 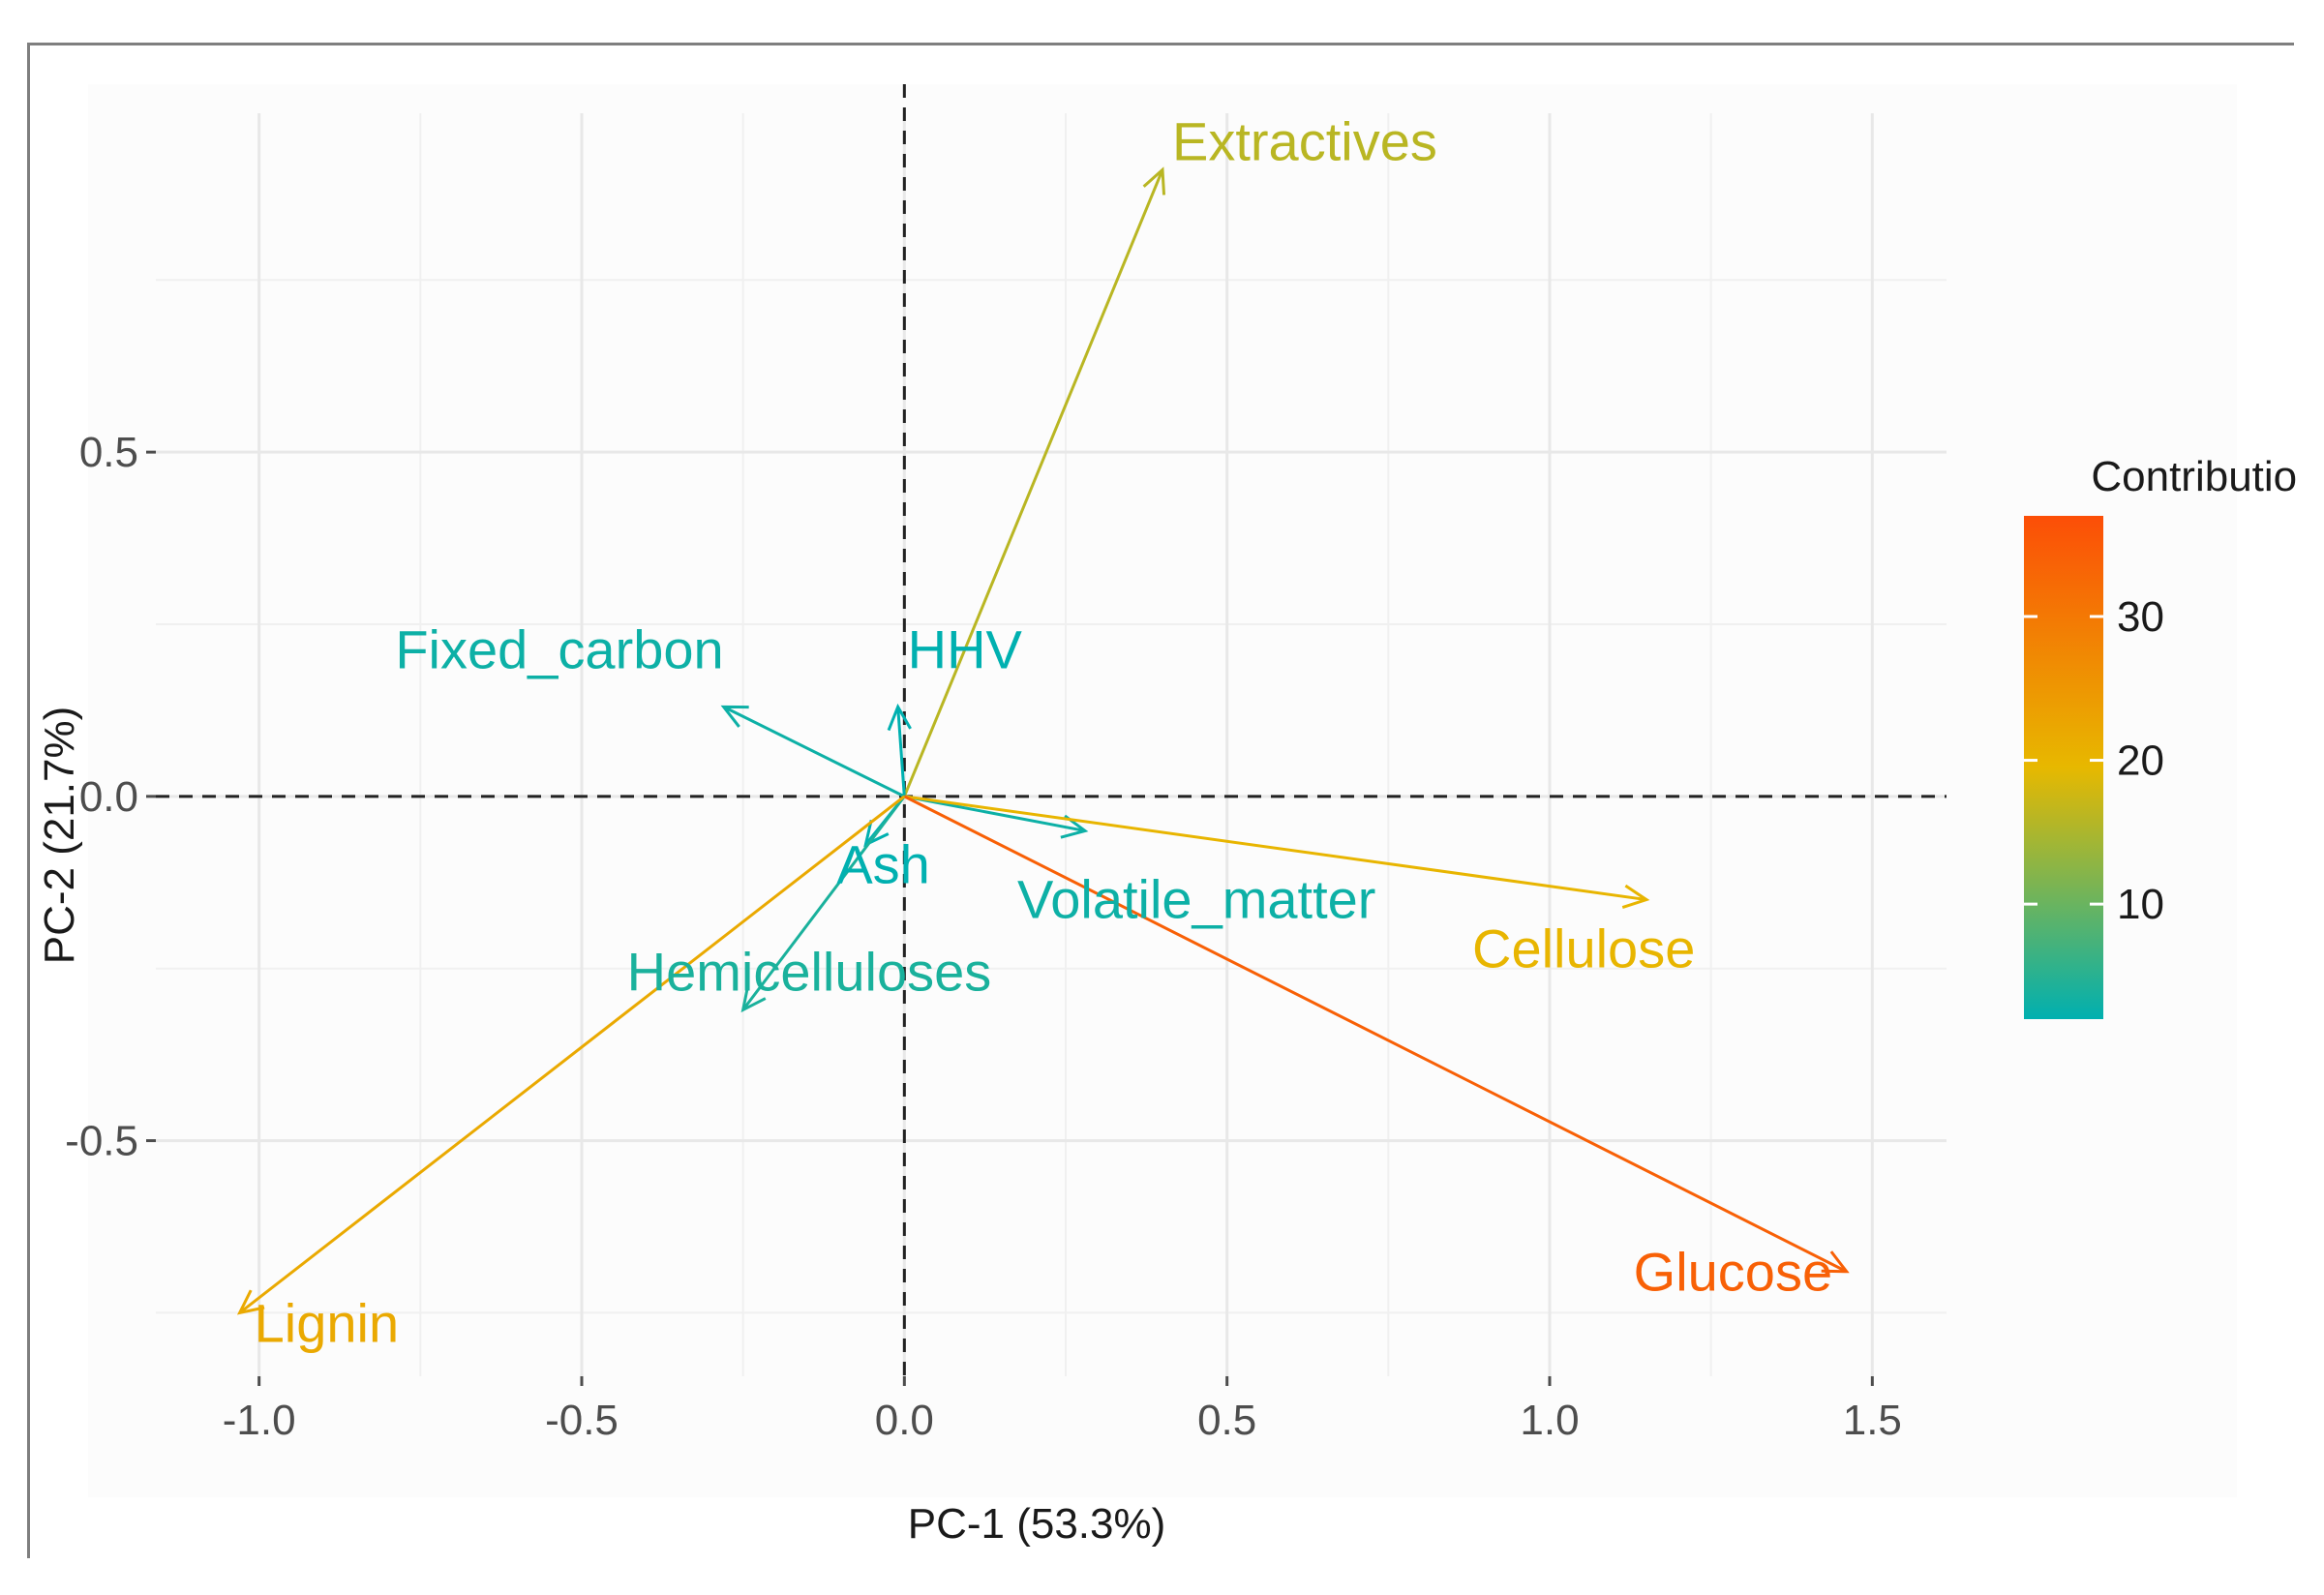 What do you see at coordinates (559, 649) in the screenshot?
I see `variable-label-fixed_carbon: Fixed_carbon` at bounding box center [559, 649].